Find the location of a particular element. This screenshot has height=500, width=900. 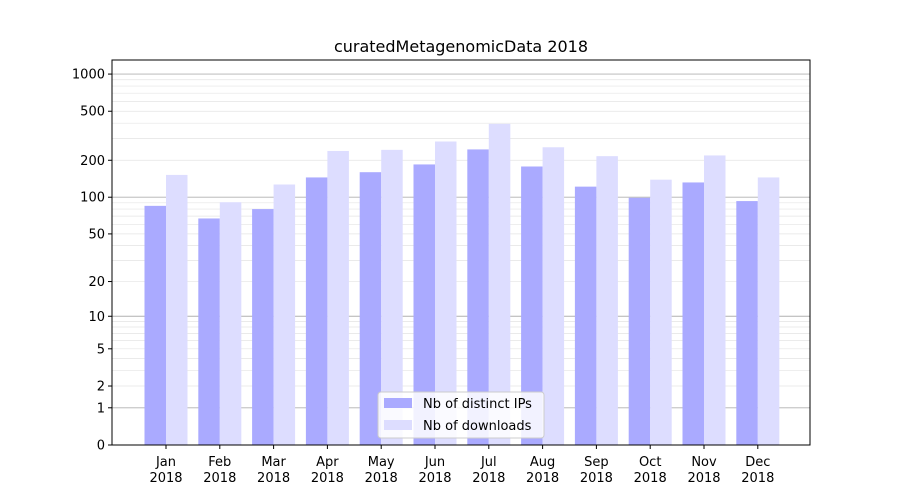

legend-box is located at coordinates (461, 415).